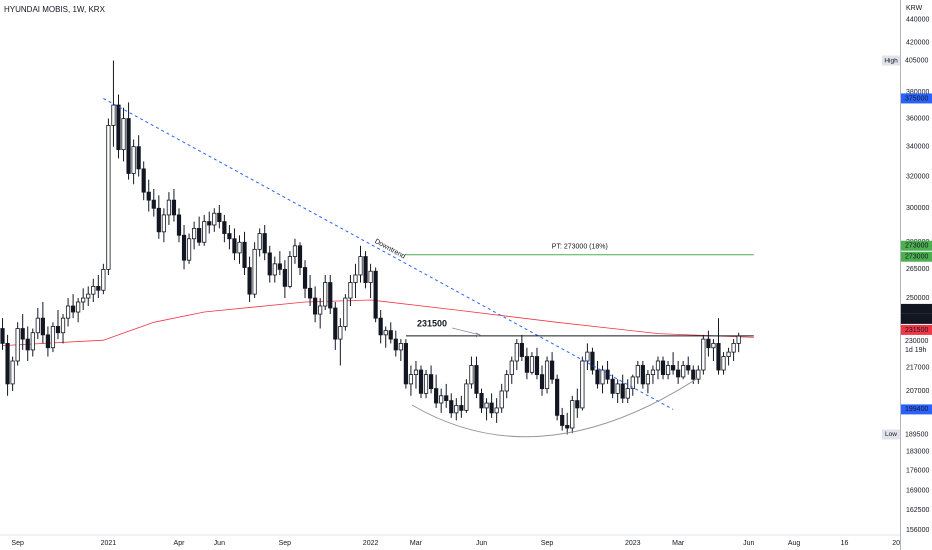  Describe the element at coordinates (917, 20) in the screenshot. I see `y-tick-label: 440000` at that location.